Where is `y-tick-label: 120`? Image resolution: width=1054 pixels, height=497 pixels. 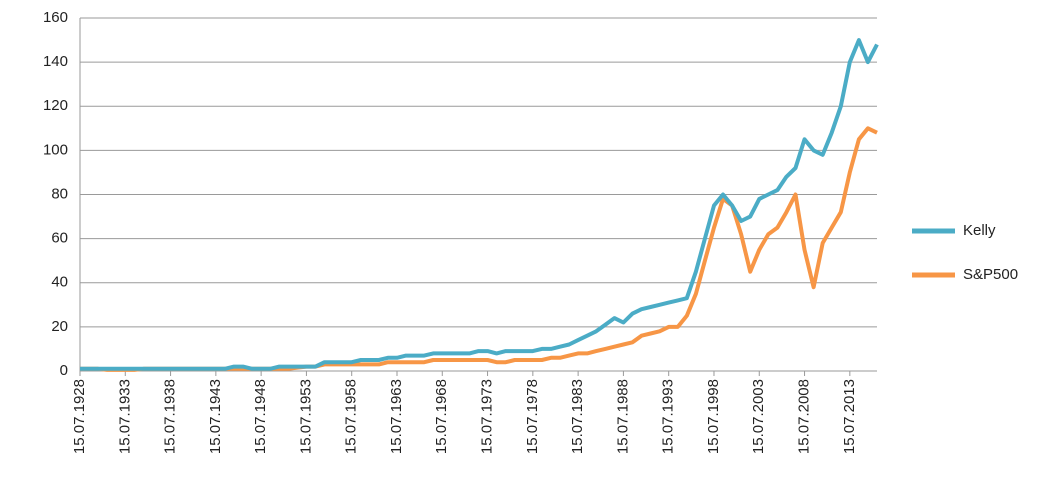
y-tick-label: 120 is located at coordinates (55, 105).